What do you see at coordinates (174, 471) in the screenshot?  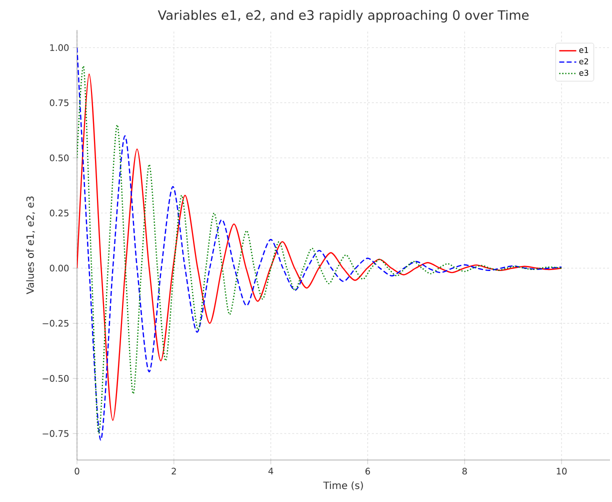 I see `x-tick-label: 2` at bounding box center [174, 471].